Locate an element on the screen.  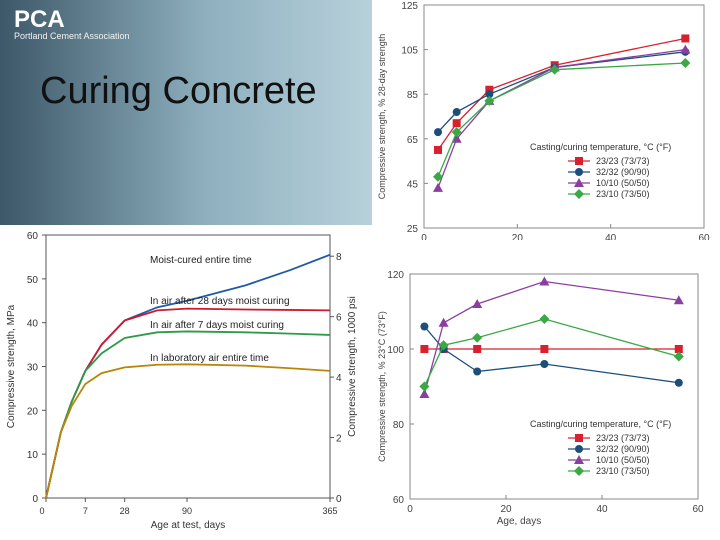
series-label: In laboratory air entire time is located at coordinates (209, 358).